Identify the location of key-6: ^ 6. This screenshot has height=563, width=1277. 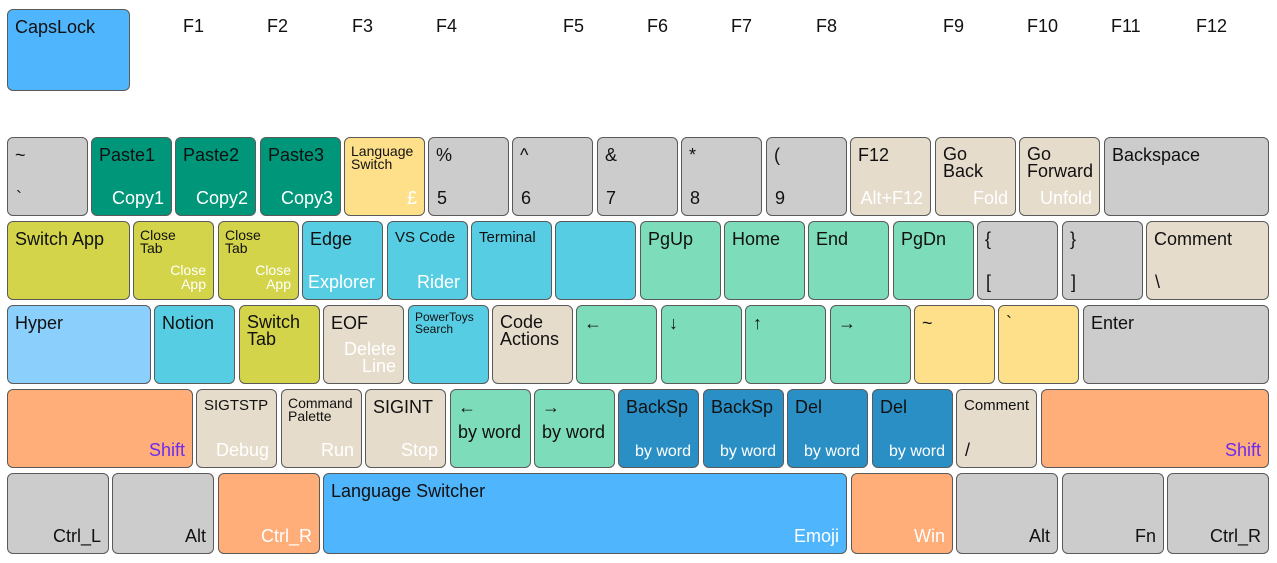
(552, 176).